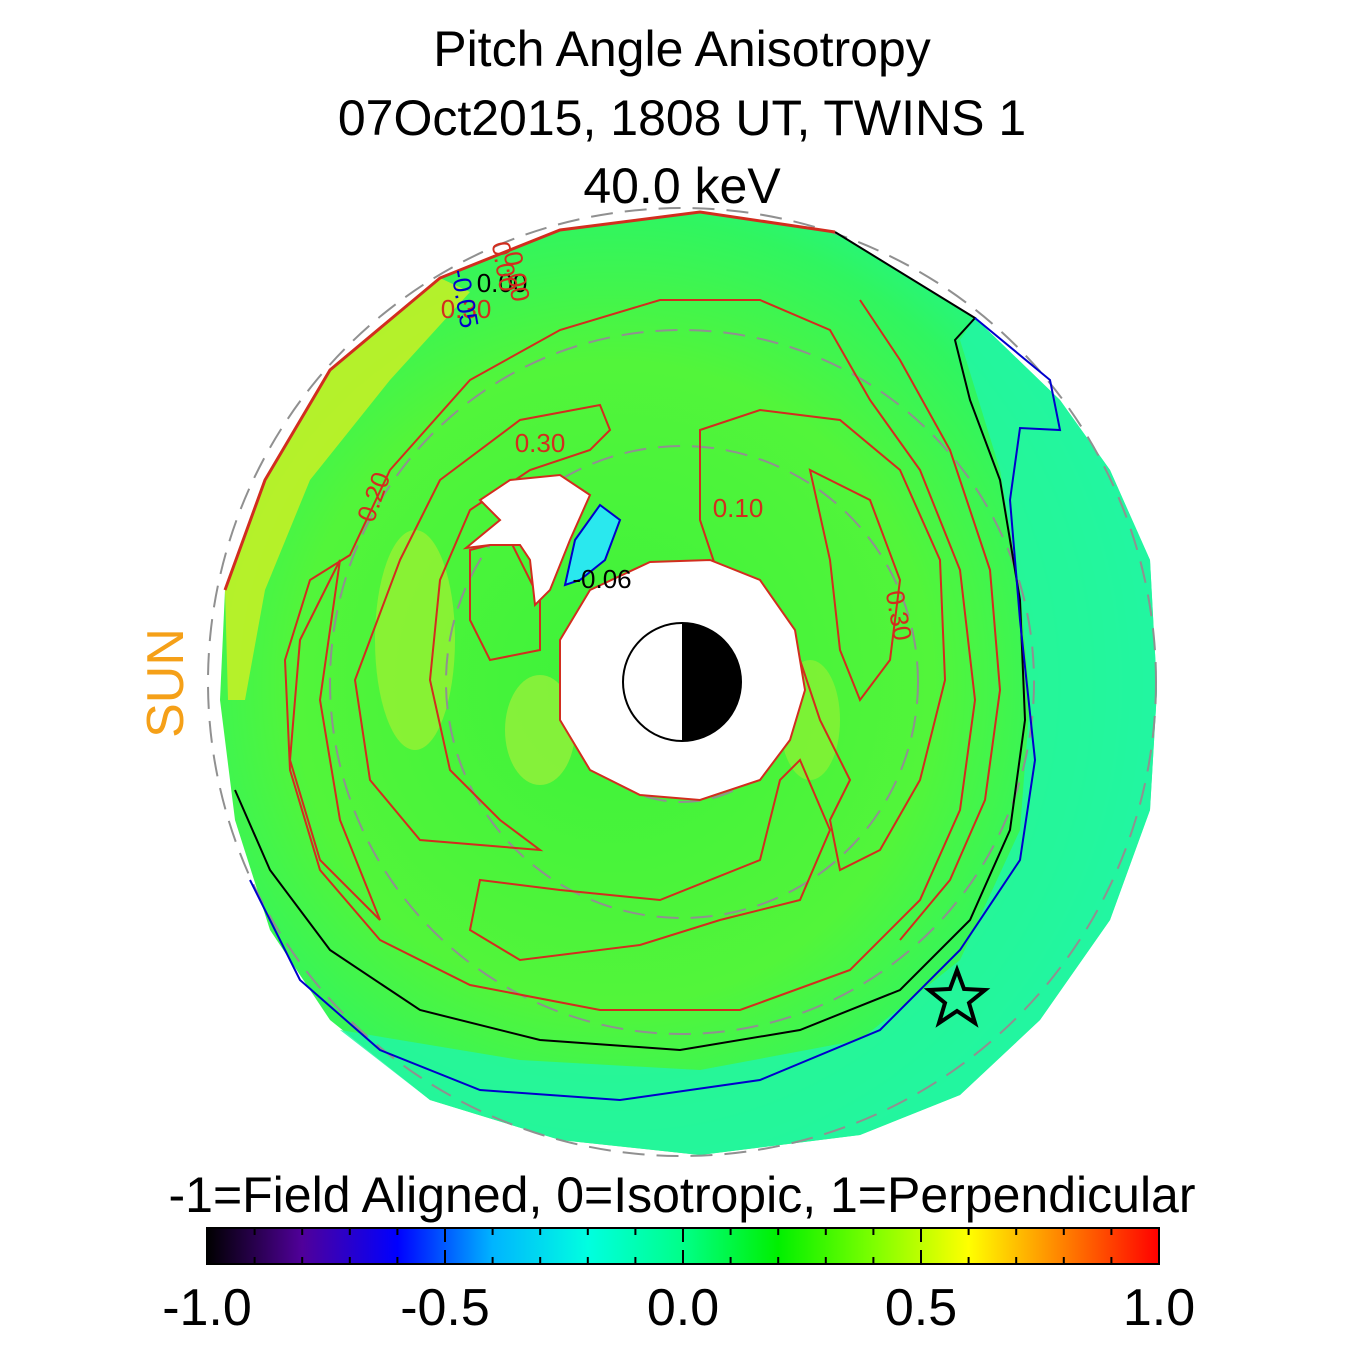  I want to click on colorbar-tick-label: 0.5, so click(921, 1308).